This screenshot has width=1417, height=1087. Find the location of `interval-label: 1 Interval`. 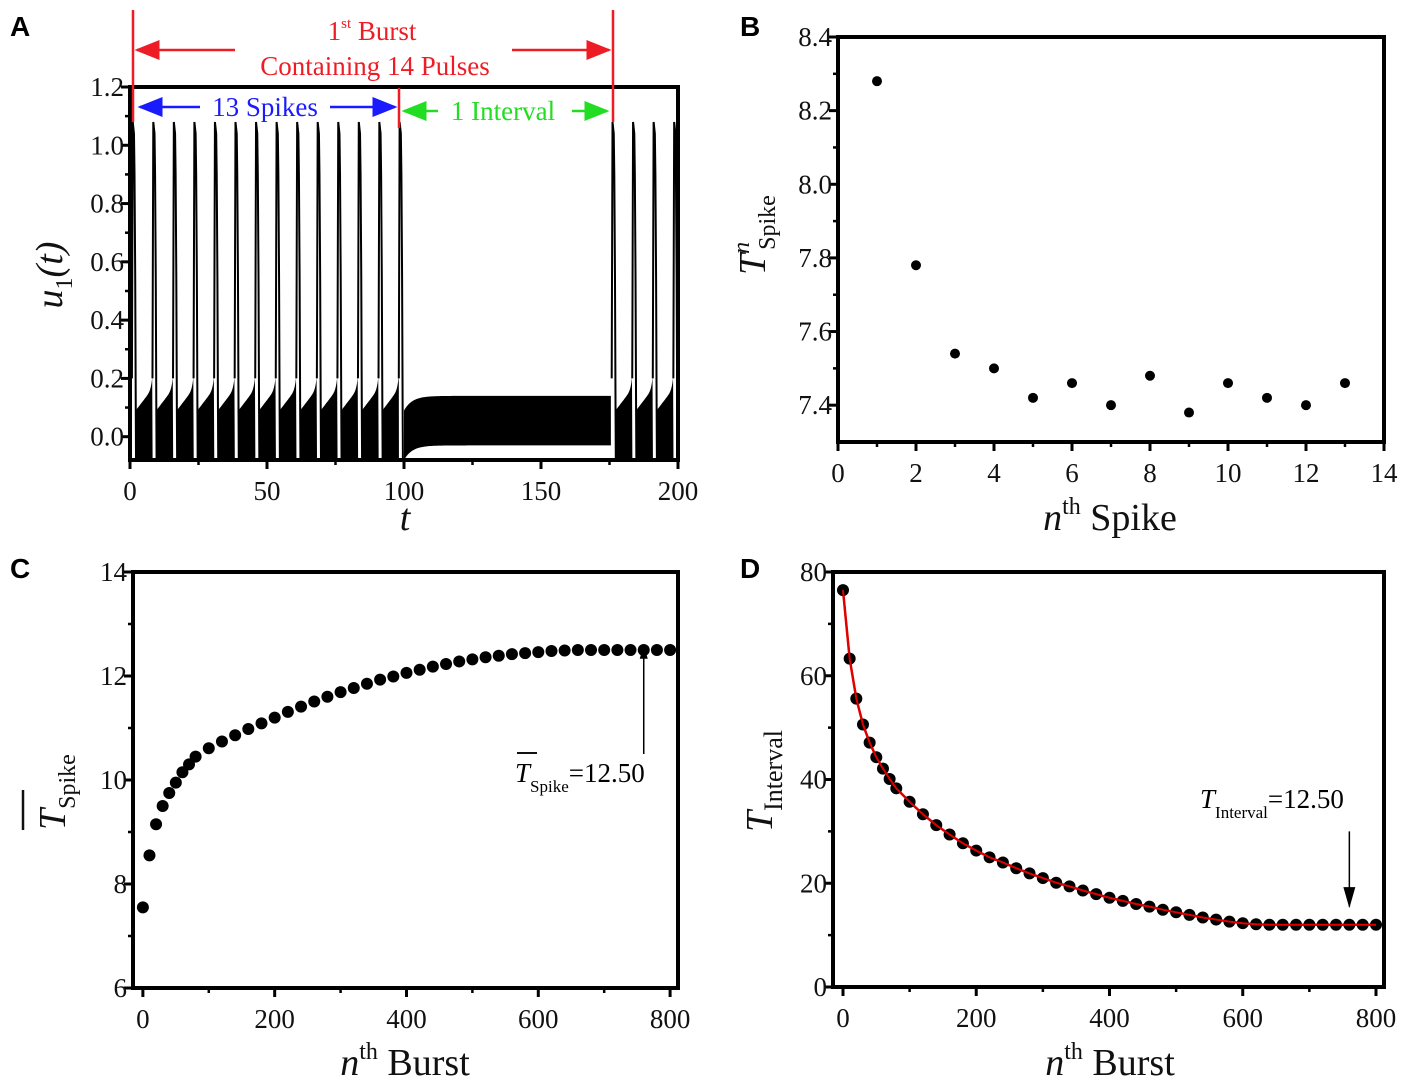

interval-label: 1 Interval is located at coordinates (503, 111).